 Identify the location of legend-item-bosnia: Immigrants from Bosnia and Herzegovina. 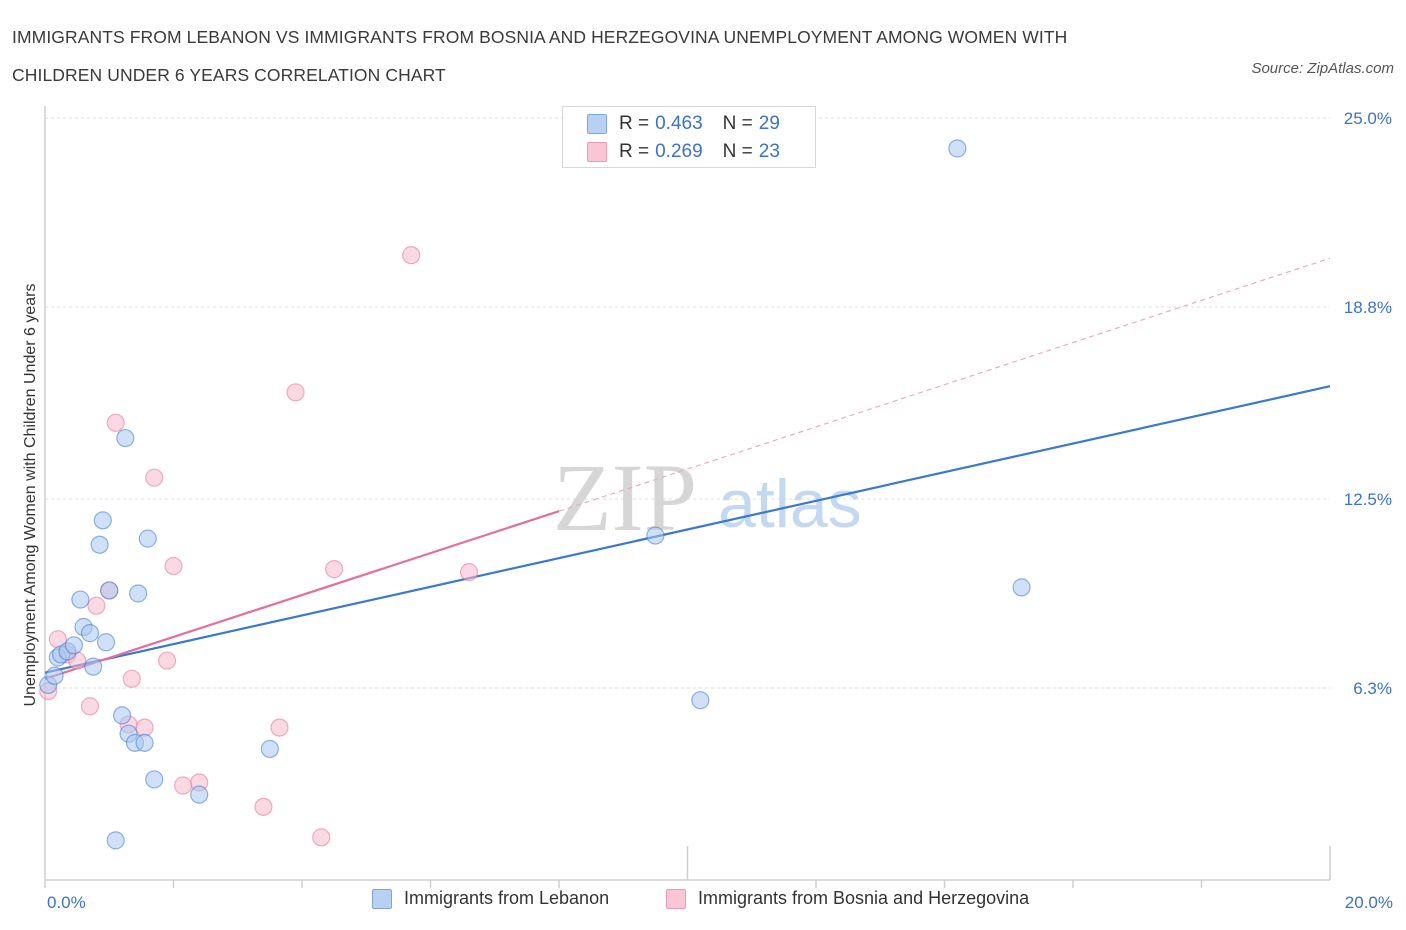
(847, 898).